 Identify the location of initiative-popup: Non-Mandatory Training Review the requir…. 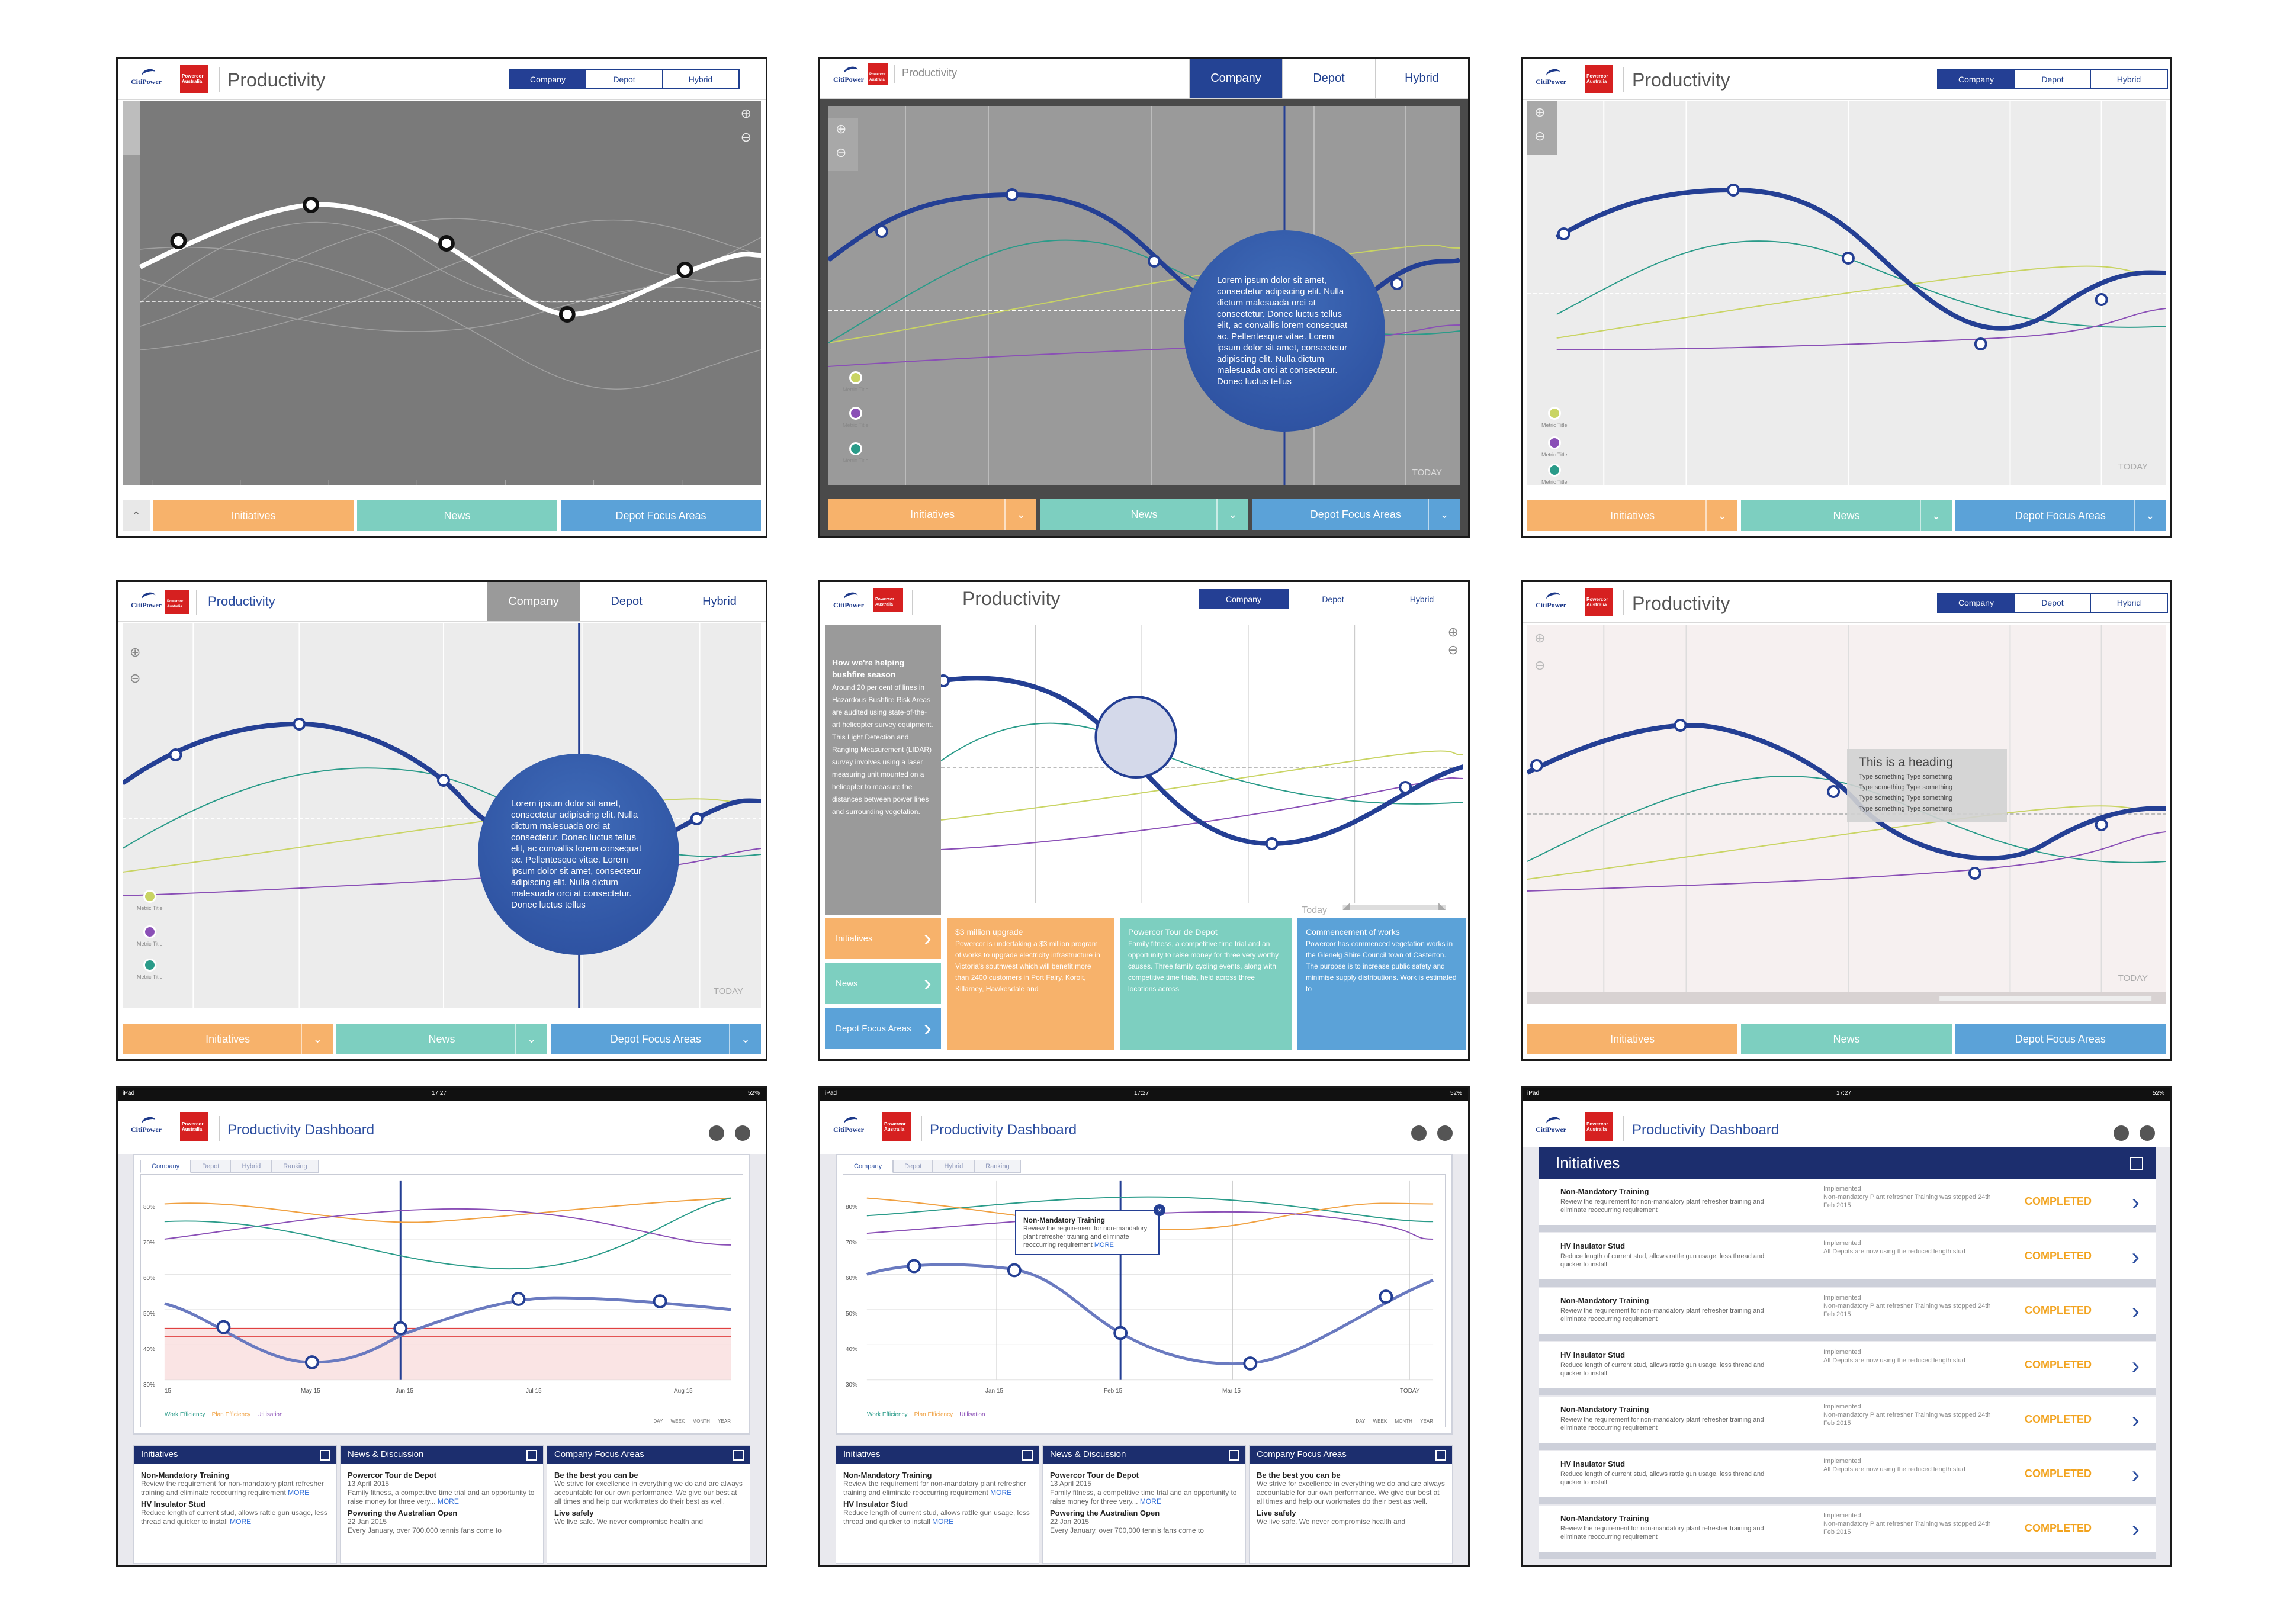
(1090, 1229).